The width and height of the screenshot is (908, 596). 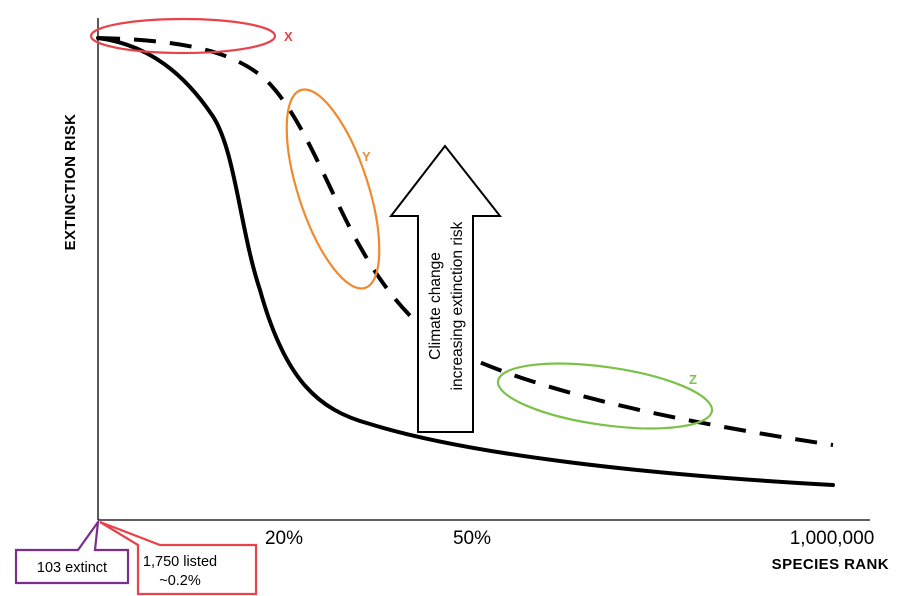 What do you see at coordinates (435, 306) in the screenshot?
I see `arrow-text-line1: Climate change` at bounding box center [435, 306].